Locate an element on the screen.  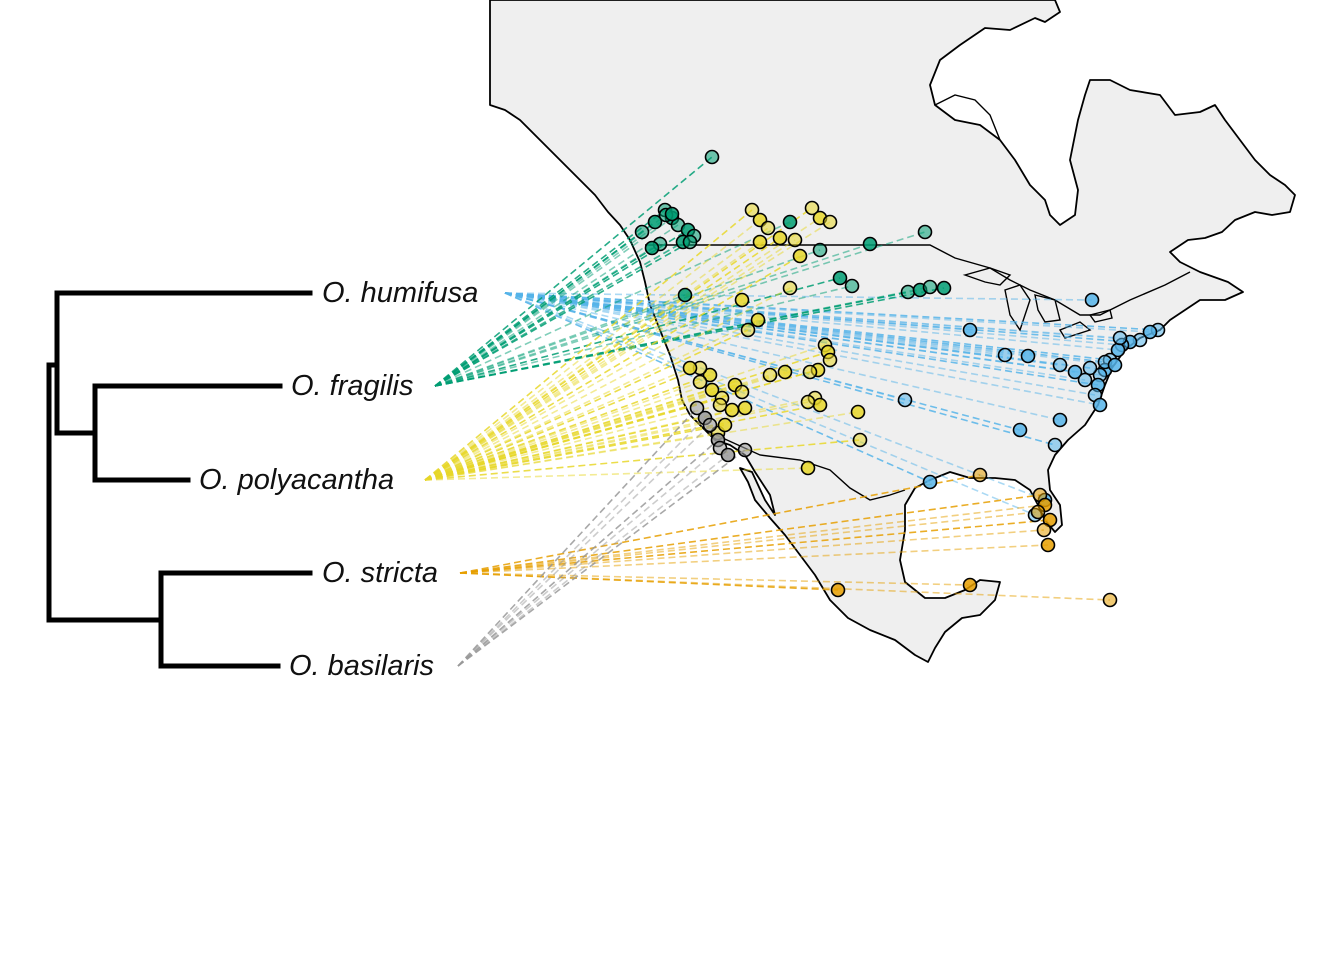
phylogenetic-tree is located at coordinates (179, 479).